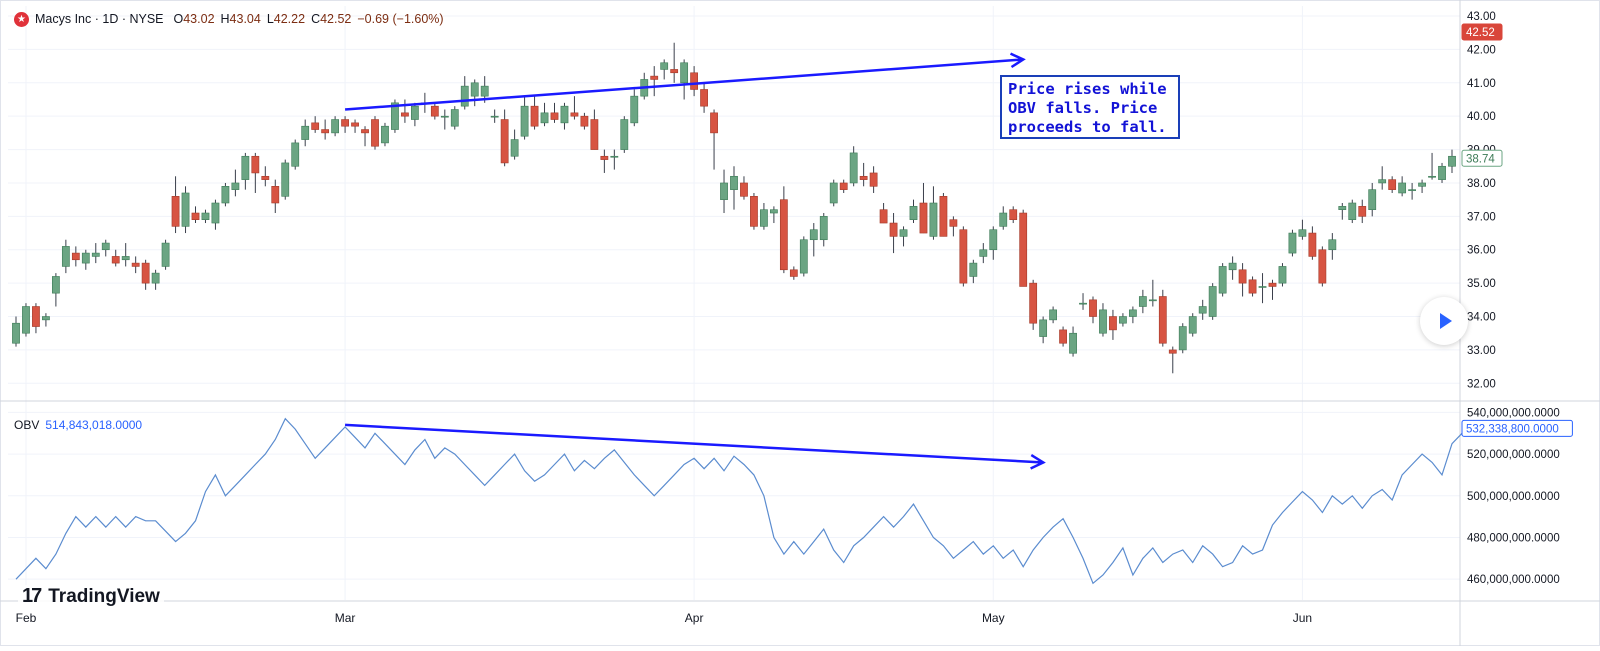 The width and height of the screenshot is (1600, 651). I want to click on obv-tick-label: 460,000,000.0000, so click(1513, 580).